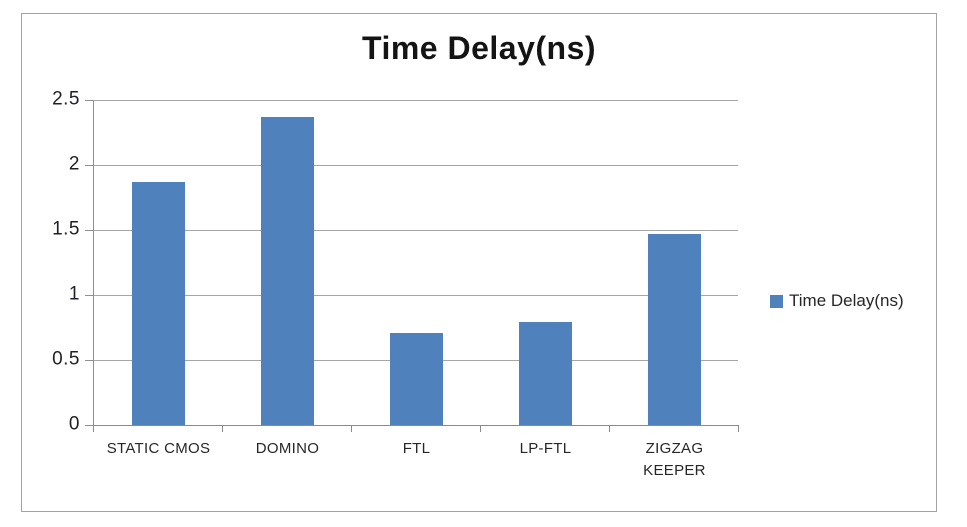 The image size is (967, 527). I want to click on x-axis-category-label: STATIC CMOS, so click(158, 448).